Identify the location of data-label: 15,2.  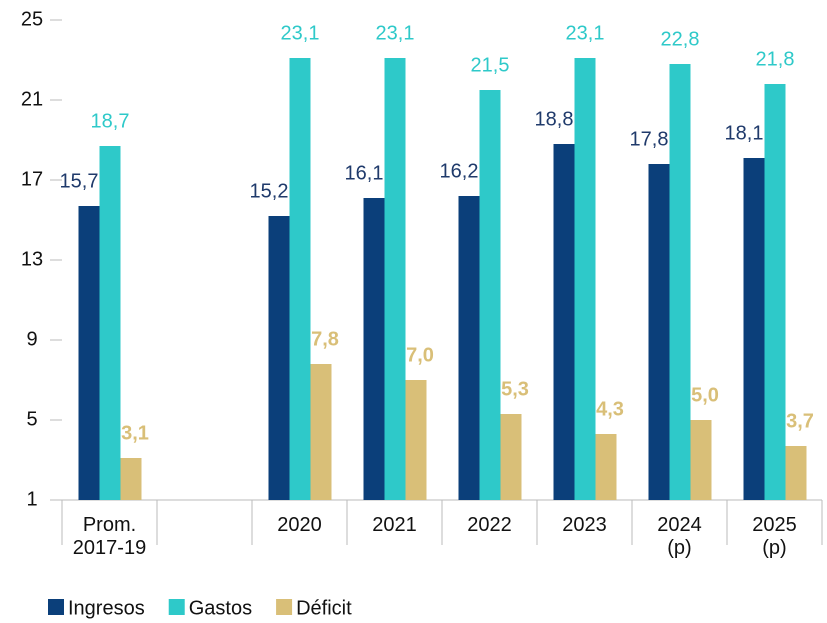
(269, 191).